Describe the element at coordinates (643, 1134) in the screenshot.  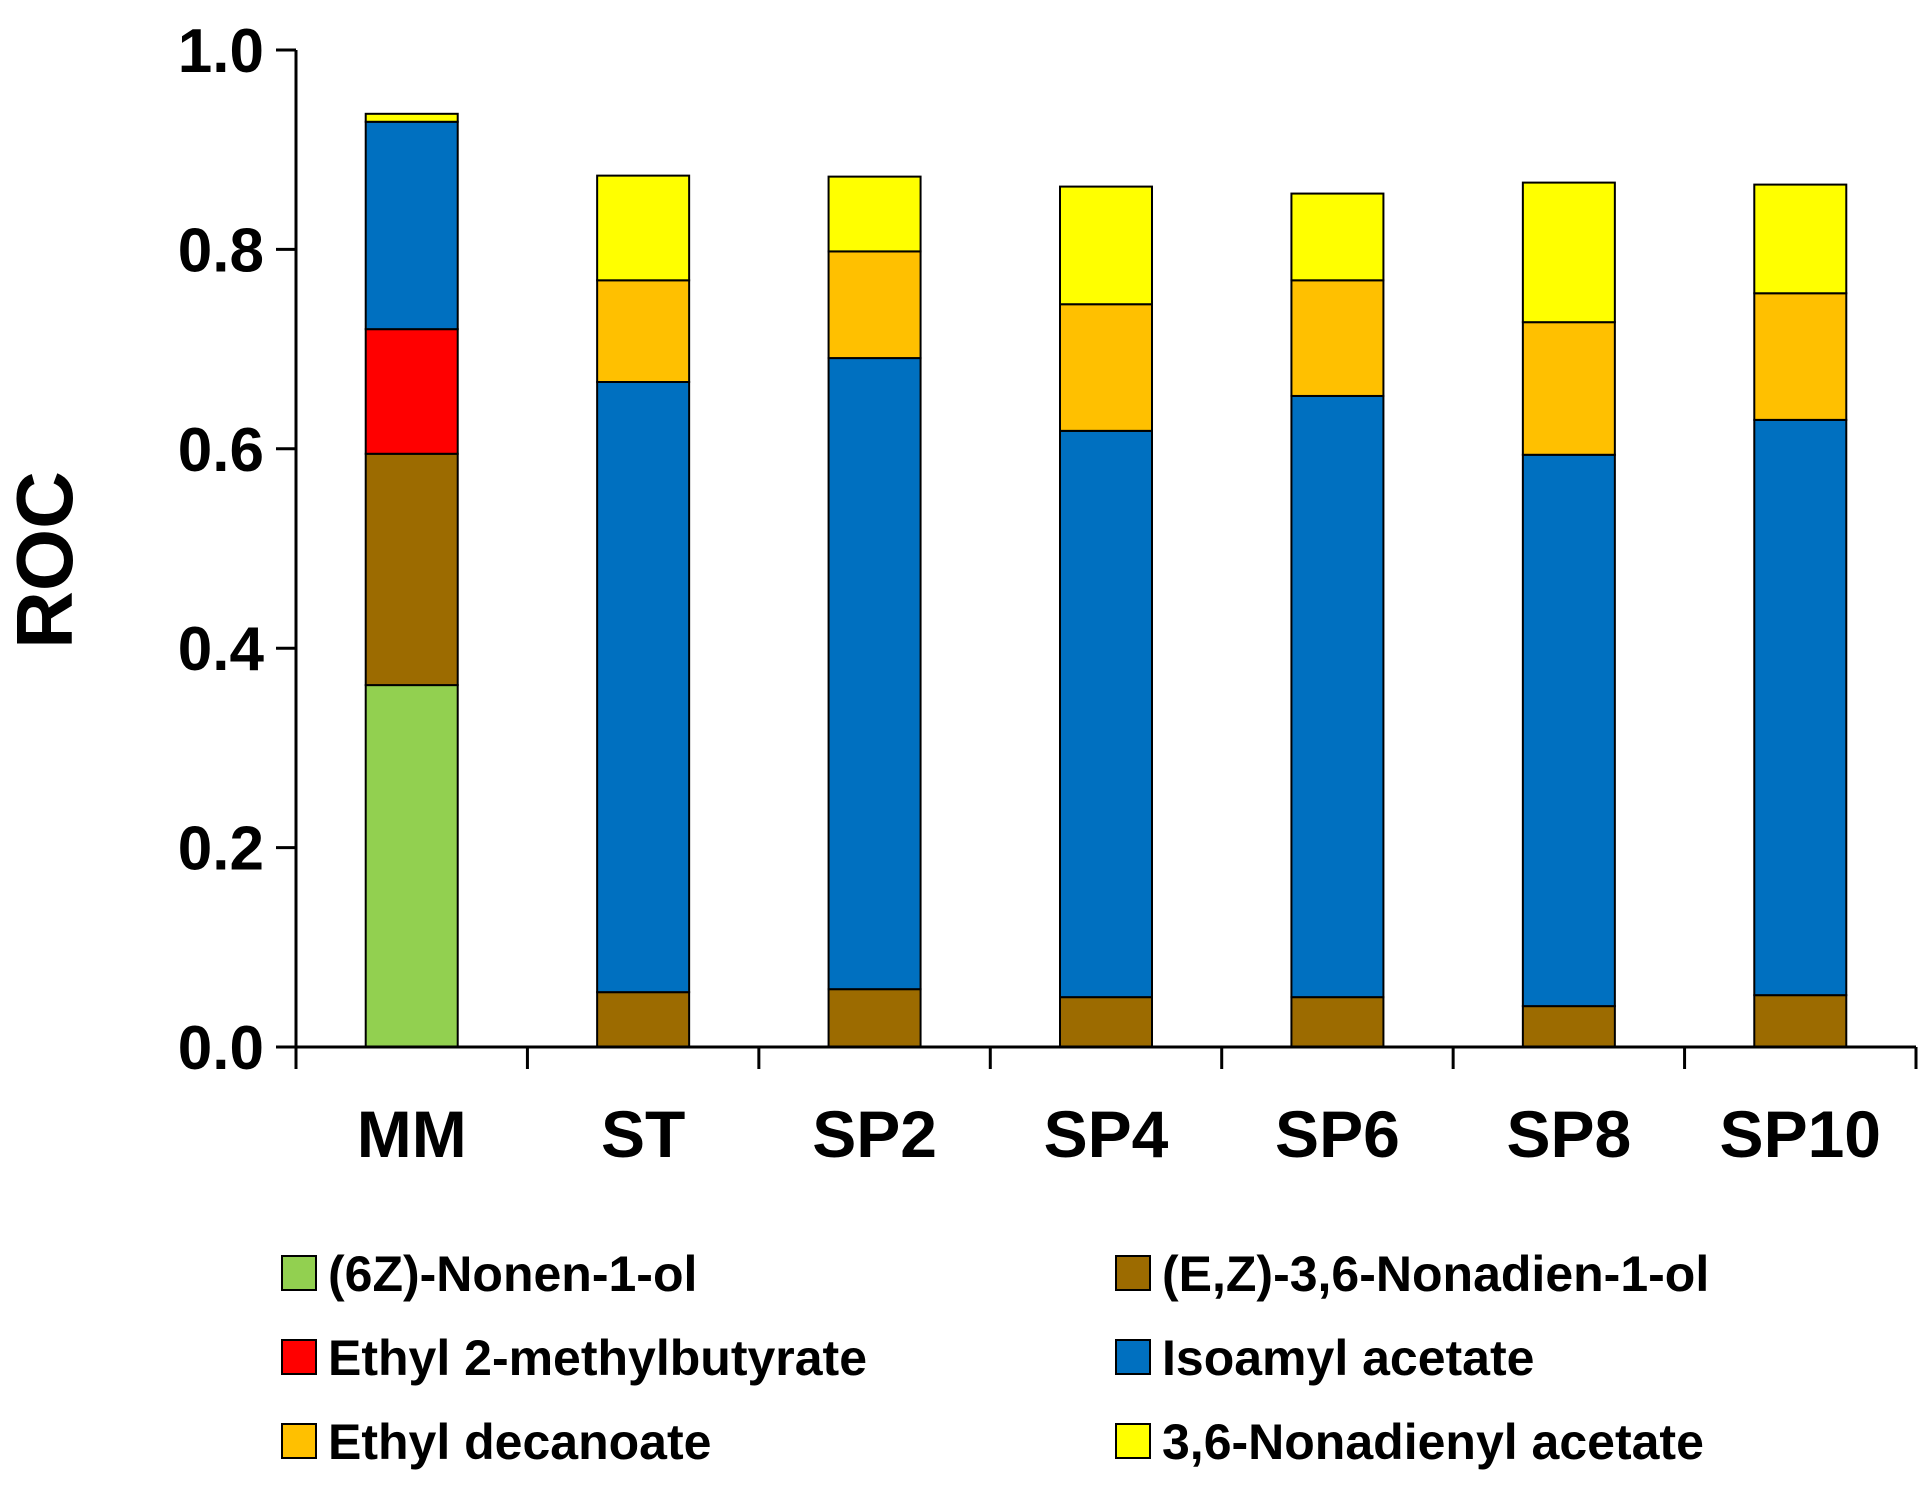
I see `x-tick-label: ST` at that location.